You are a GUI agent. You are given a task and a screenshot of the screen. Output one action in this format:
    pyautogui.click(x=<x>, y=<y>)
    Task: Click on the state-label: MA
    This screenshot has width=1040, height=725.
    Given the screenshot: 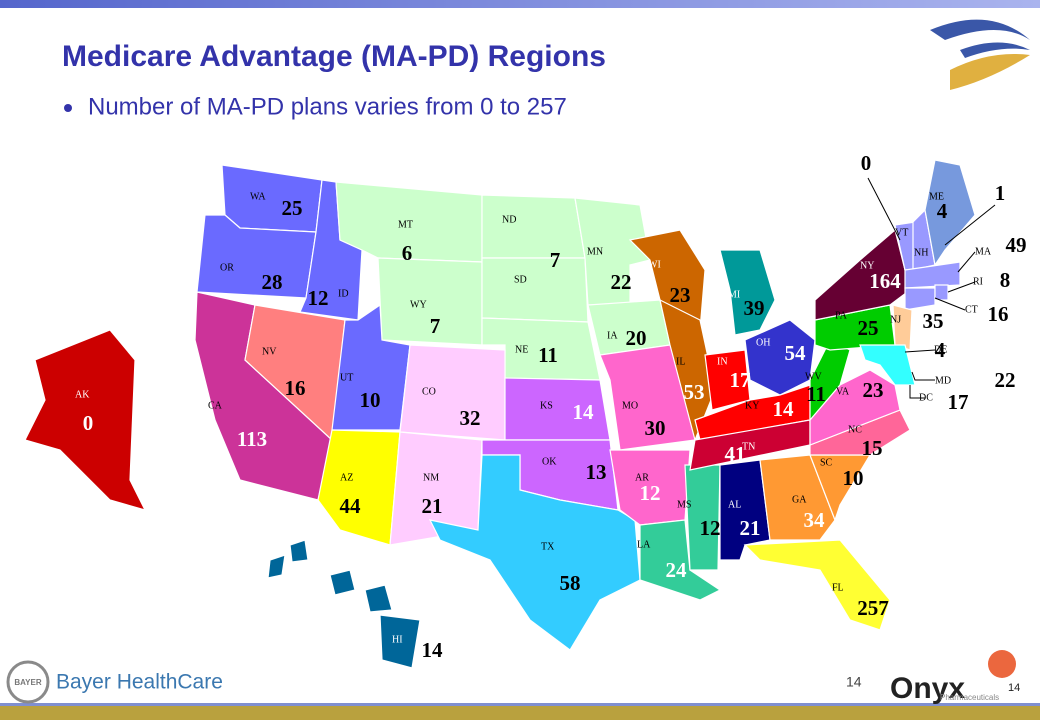 What is the action you would take?
    pyautogui.click(x=983, y=251)
    